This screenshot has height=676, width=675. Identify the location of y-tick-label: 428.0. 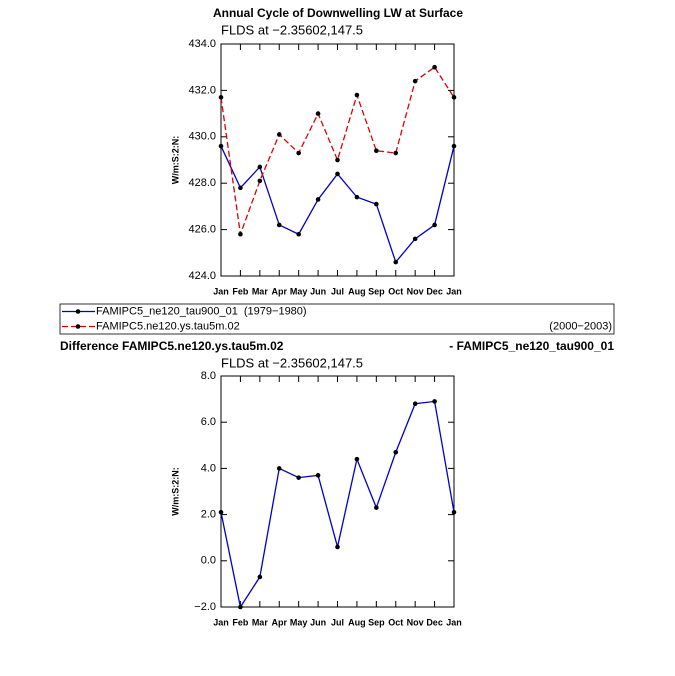
(202, 183).